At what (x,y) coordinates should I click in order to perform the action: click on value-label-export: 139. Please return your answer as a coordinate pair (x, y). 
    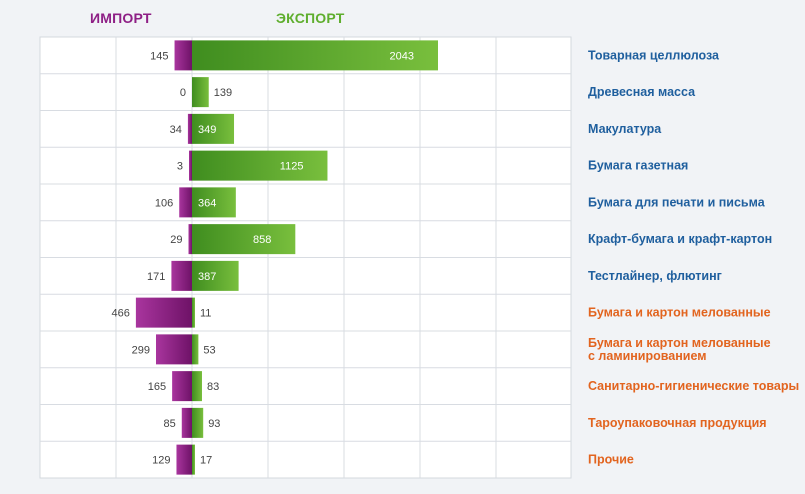
    Looking at the image, I should click on (223, 93).